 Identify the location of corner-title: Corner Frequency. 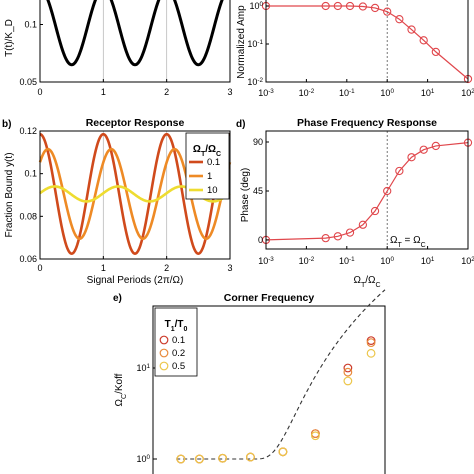
(269, 298).